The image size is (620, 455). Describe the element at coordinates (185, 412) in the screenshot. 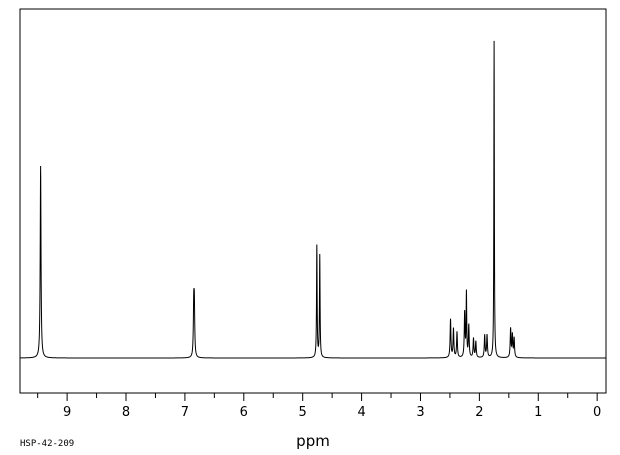

I see `x-tick-label: 7` at that location.